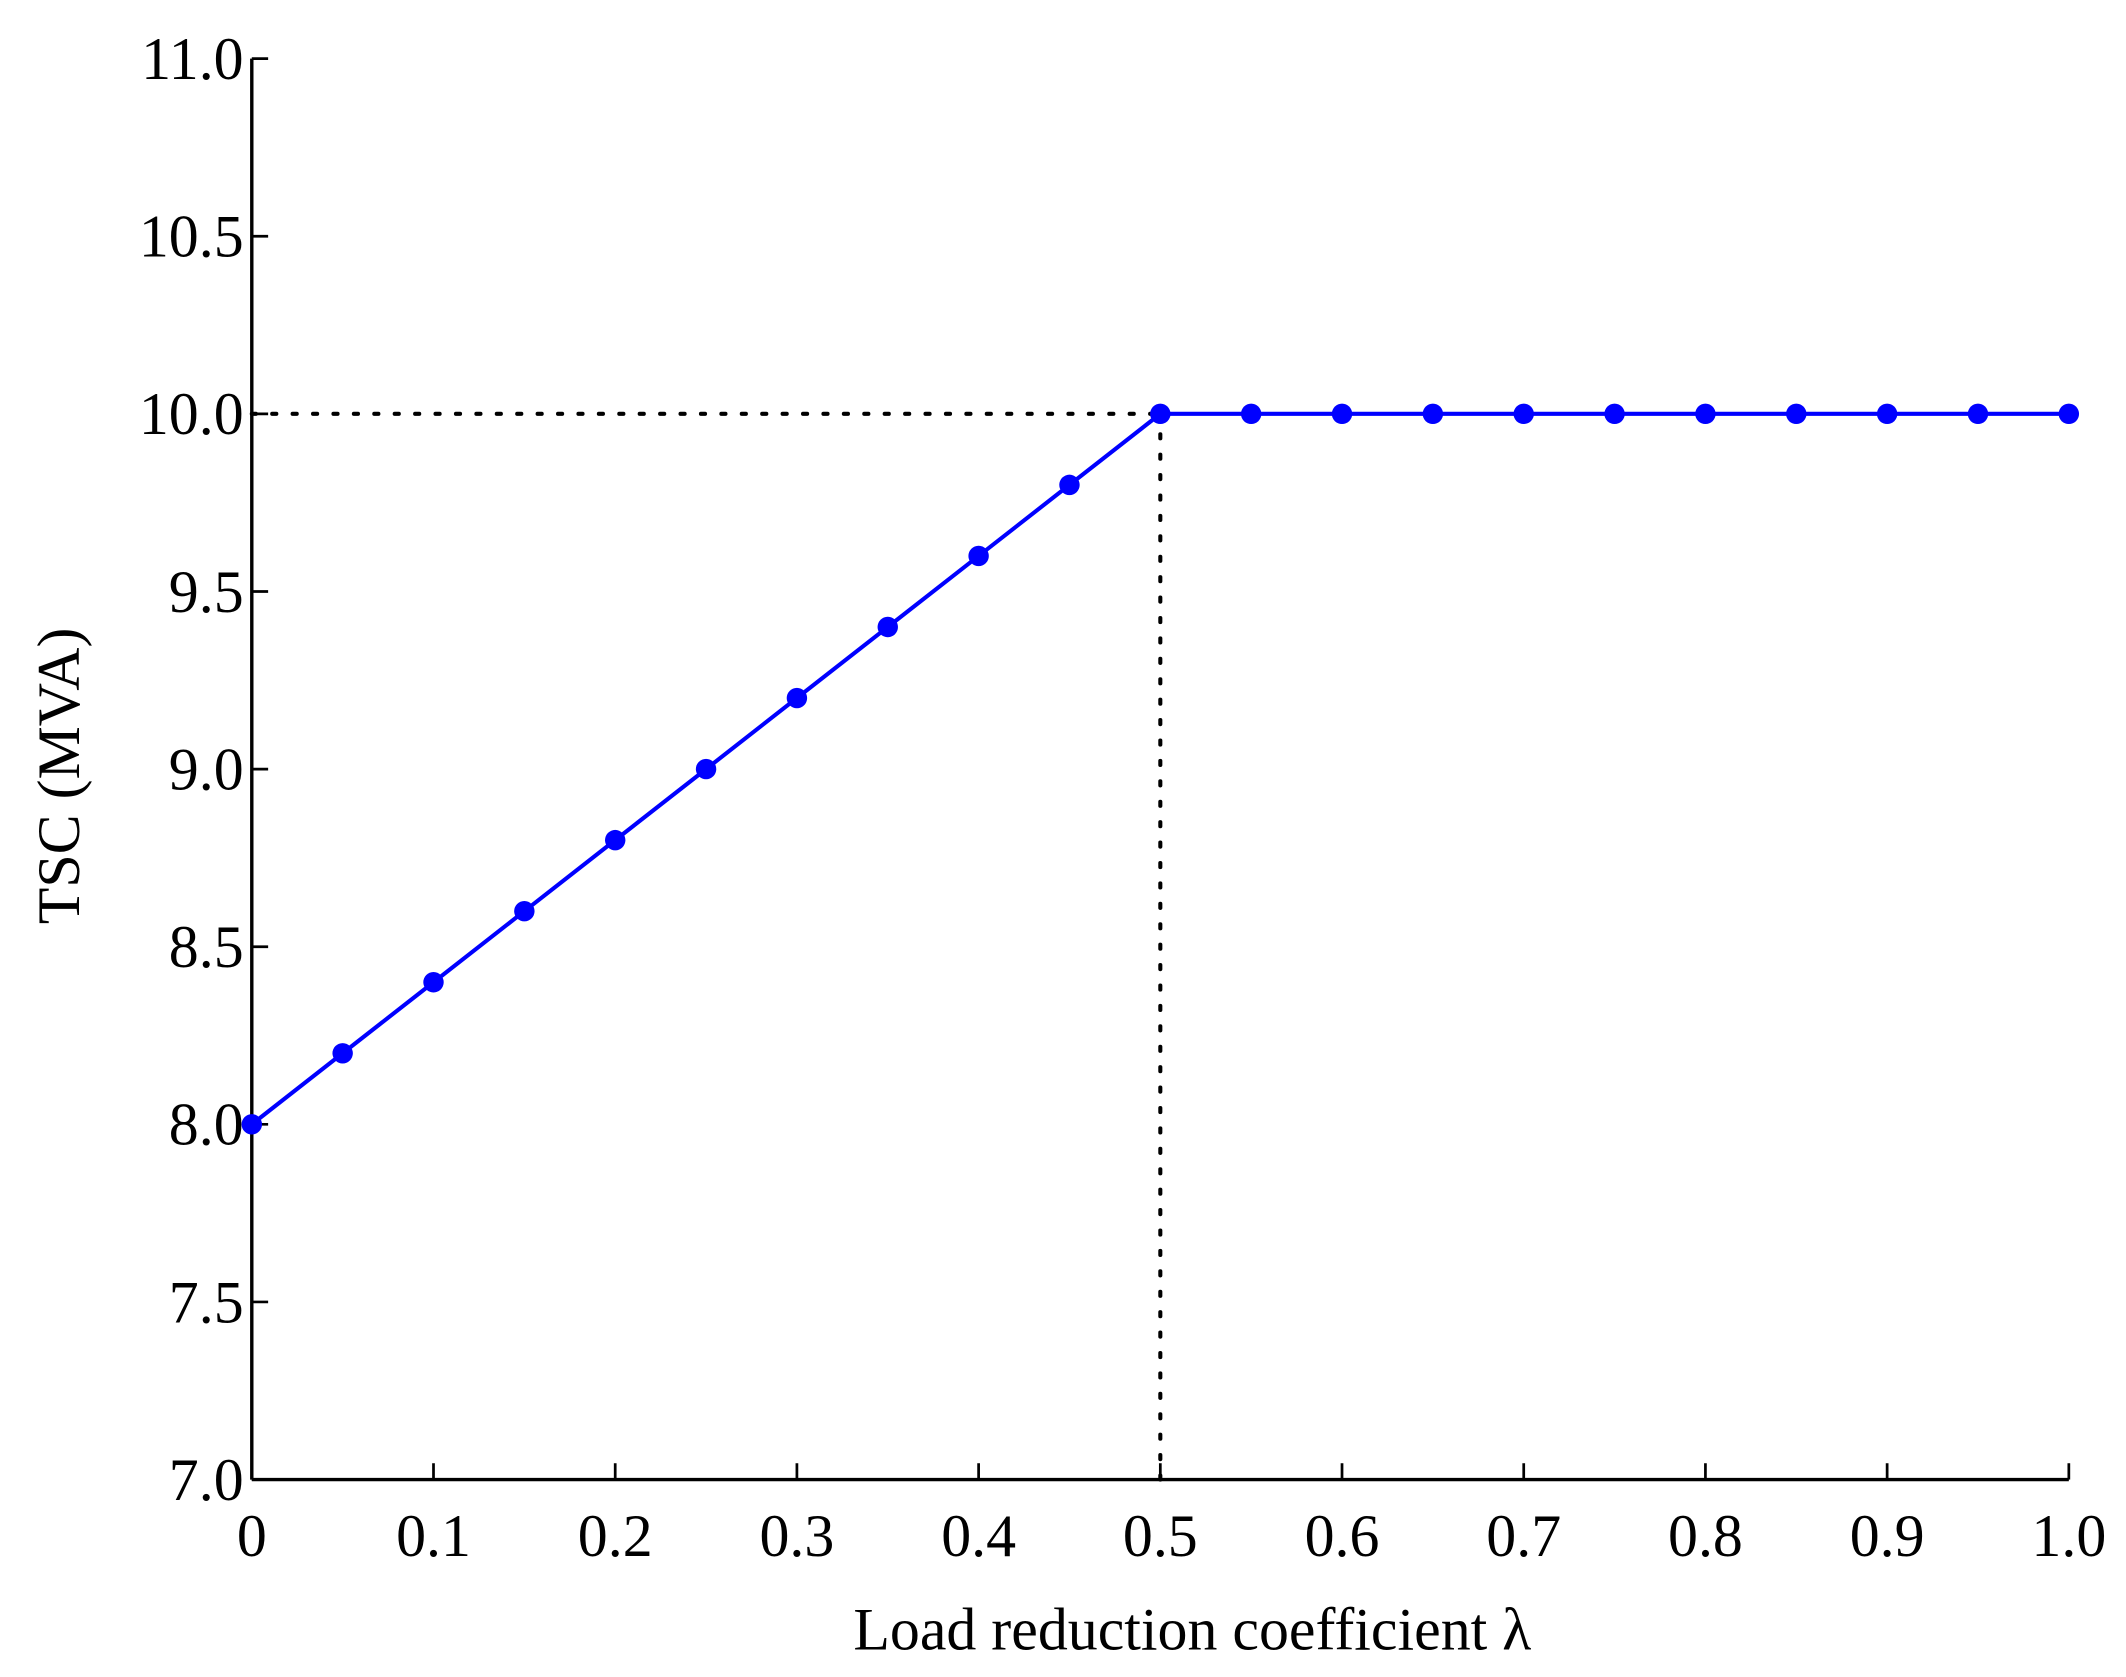  What do you see at coordinates (206, 1125) in the screenshot?
I see `y-tick-label: 8.0` at bounding box center [206, 1125].